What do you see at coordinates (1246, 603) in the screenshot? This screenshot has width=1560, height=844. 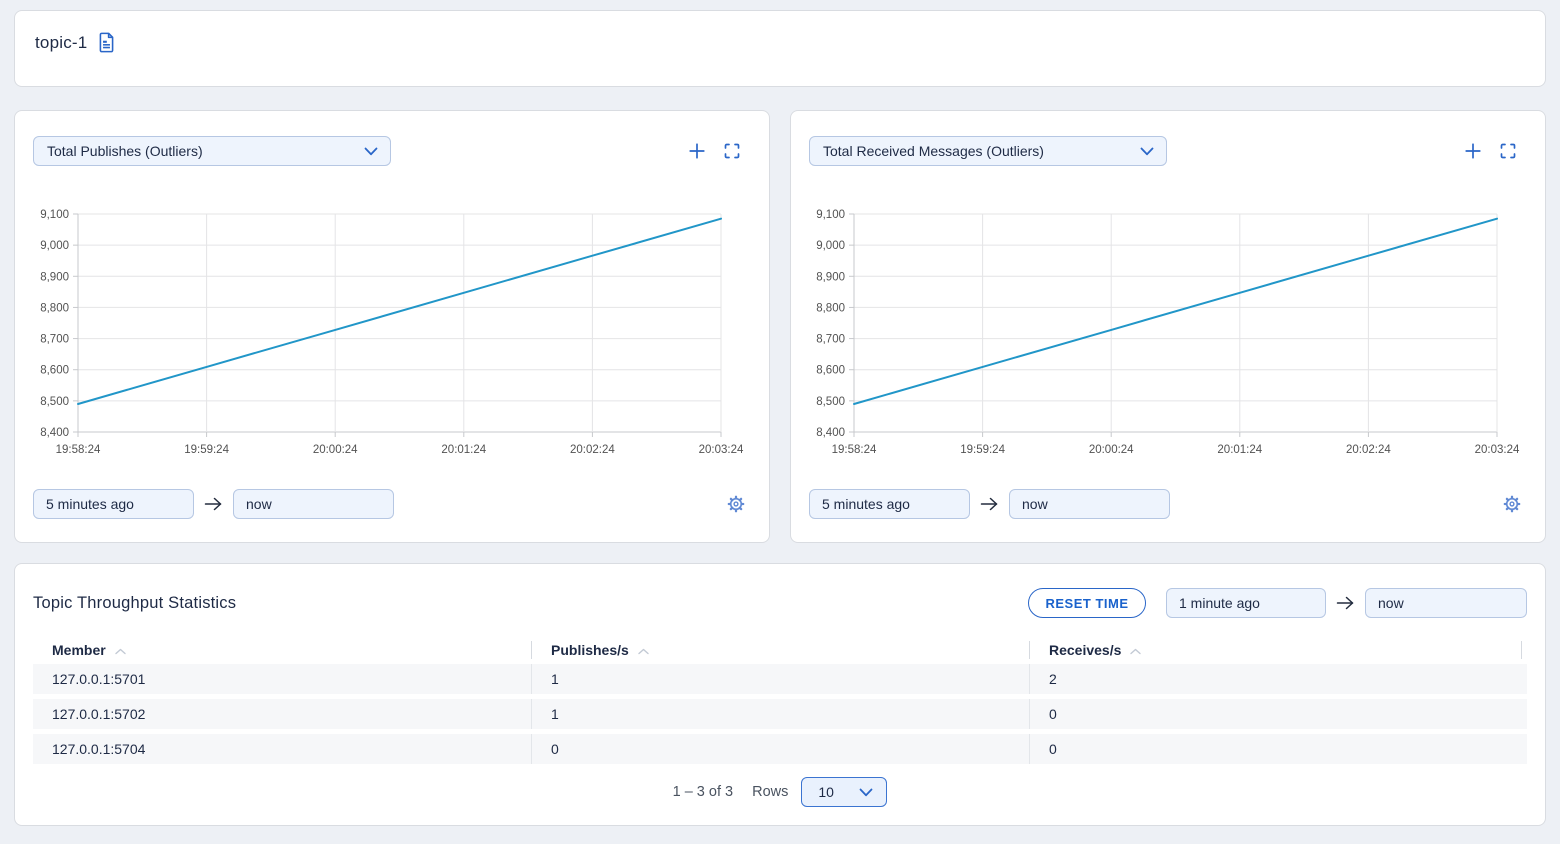 I see `table-time-from-input` at bounding box center [1246, 603].